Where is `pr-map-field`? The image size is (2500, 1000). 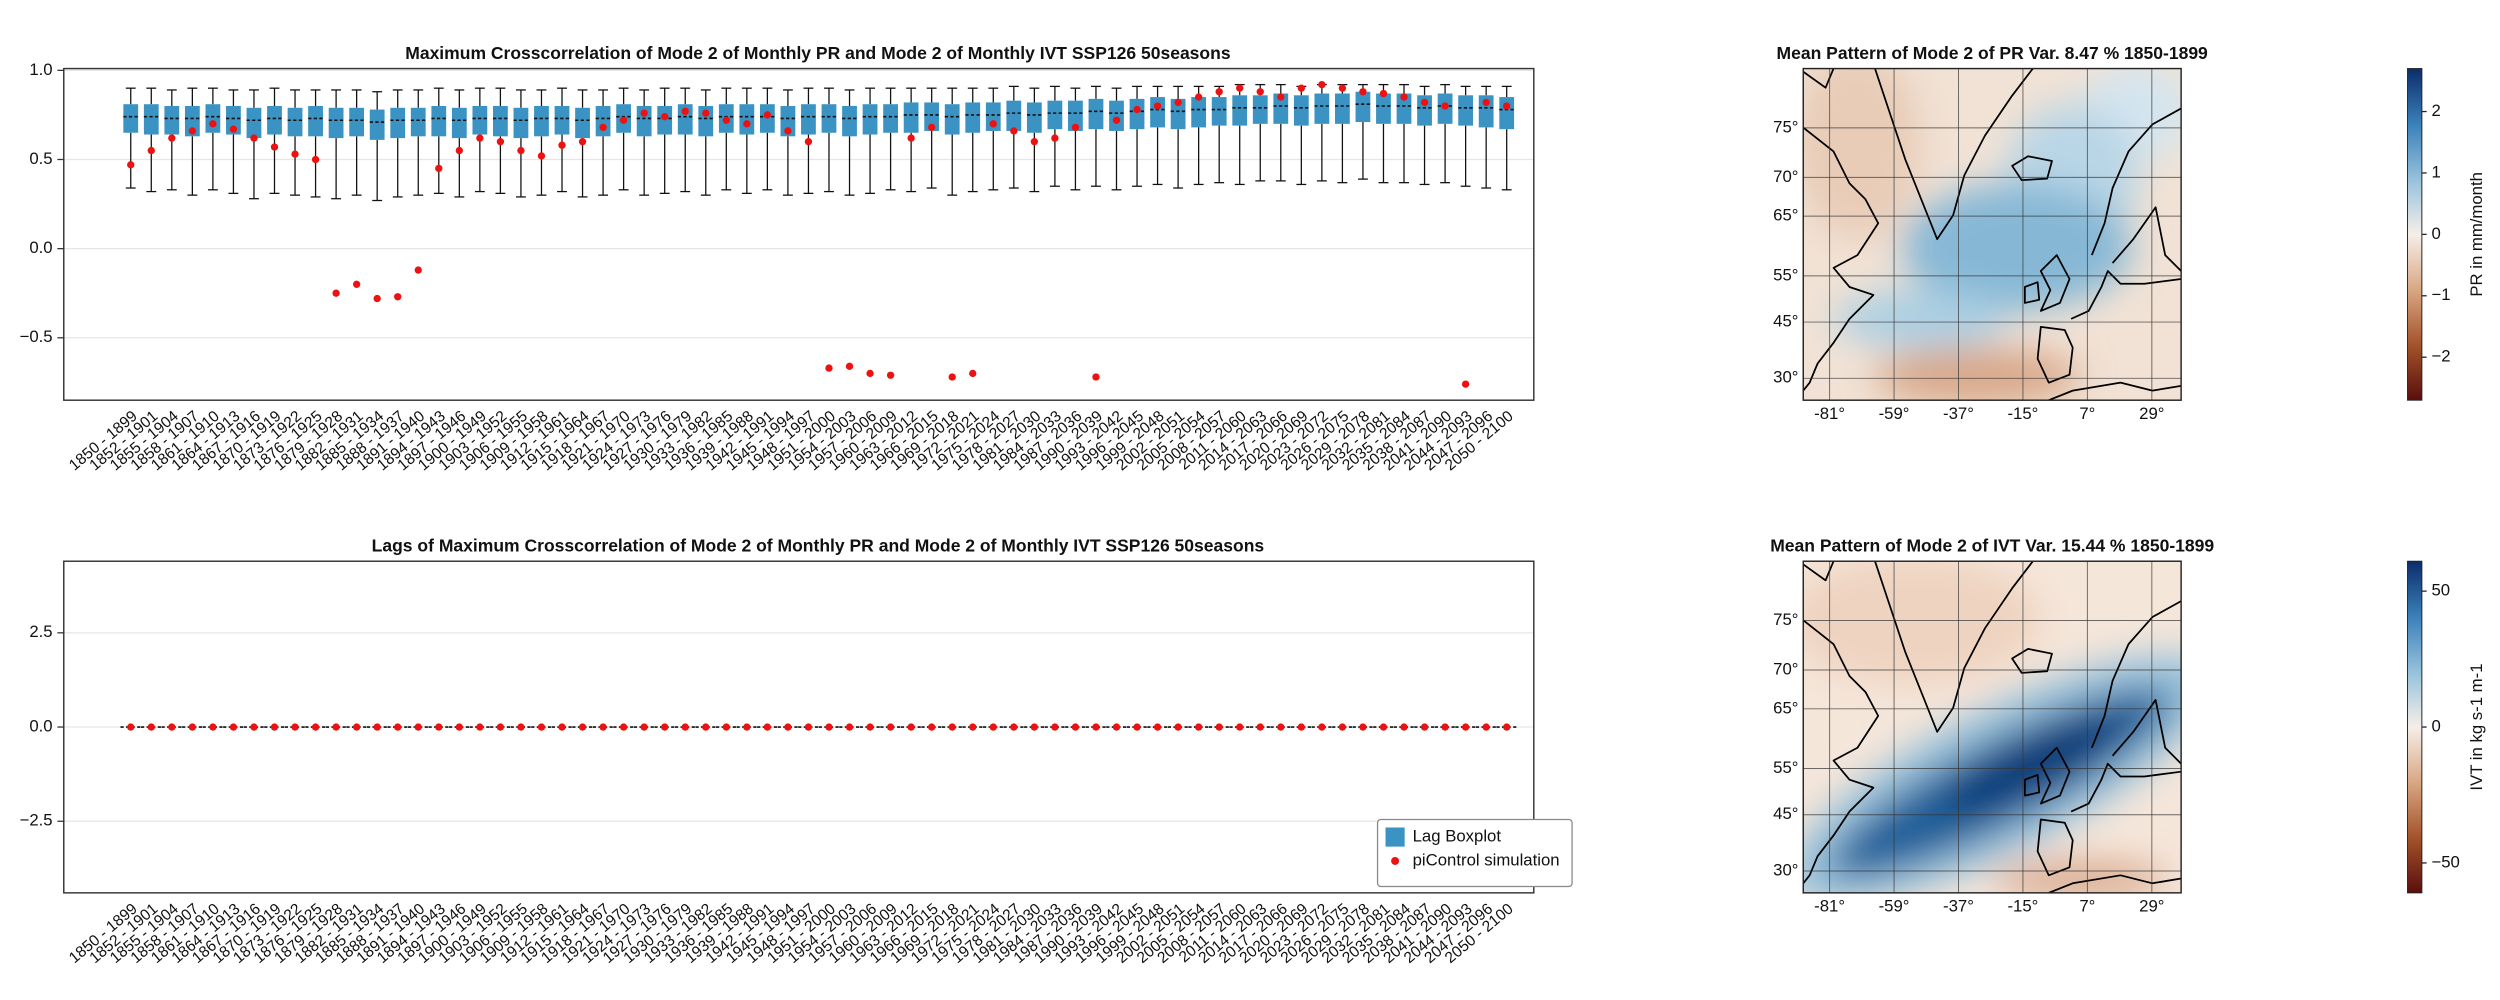
pr-map-field is located at coordinates (1992, 234).